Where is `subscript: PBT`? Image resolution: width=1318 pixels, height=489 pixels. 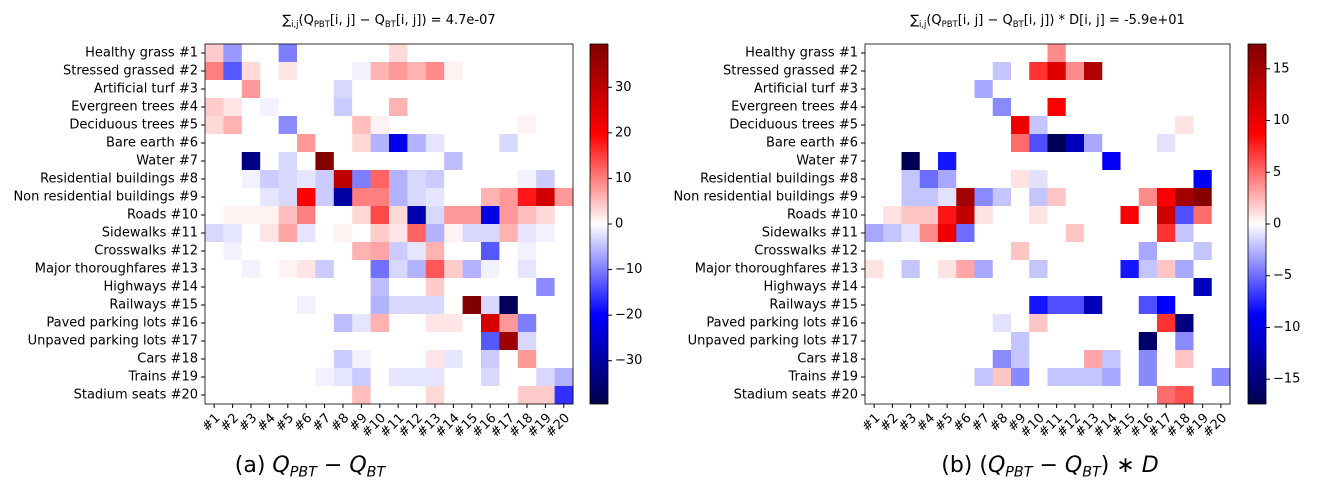 subscript: PBT is located at coordinates (950, 23).